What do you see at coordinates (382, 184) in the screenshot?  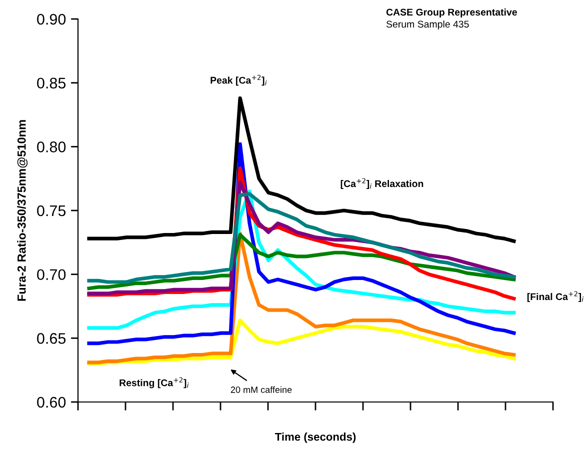 I see `annotation: [Ca$^{+2}$]$_{i}$ Relaxation` at bounding box center [382, 184].